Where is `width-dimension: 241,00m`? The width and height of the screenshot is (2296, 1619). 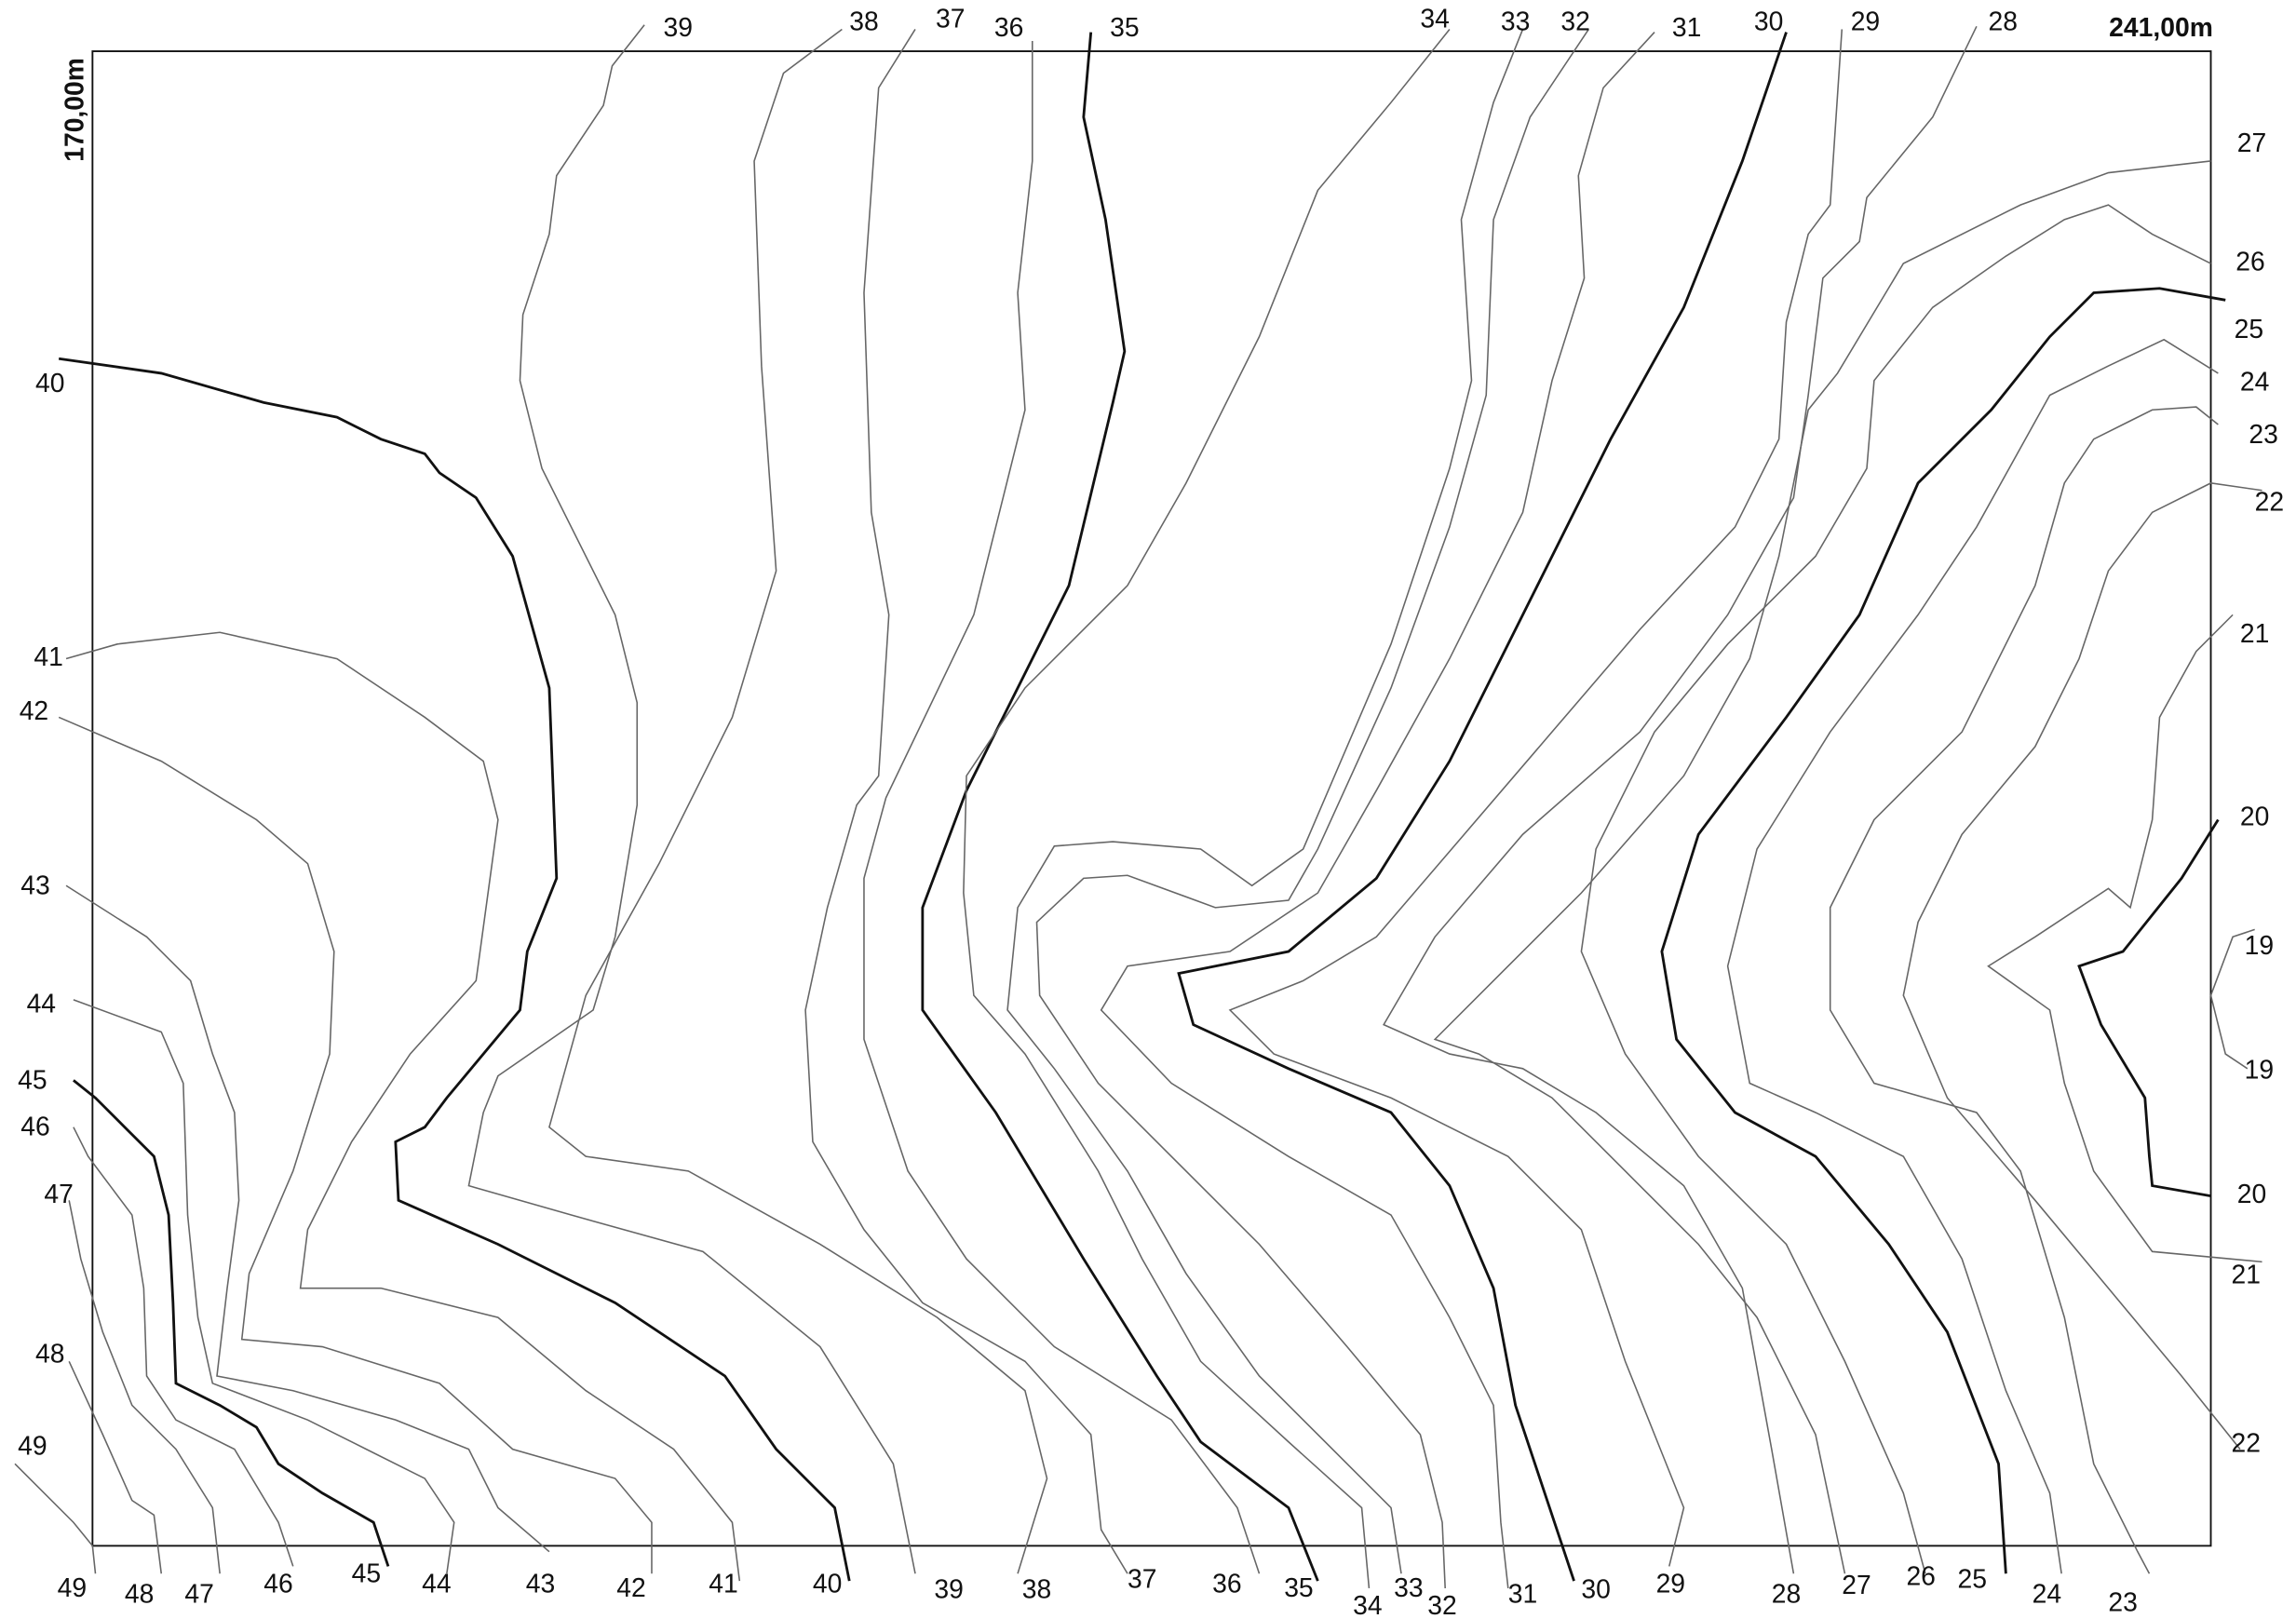
width-dimension: 241,00m is located at coordinates (2161, 27).